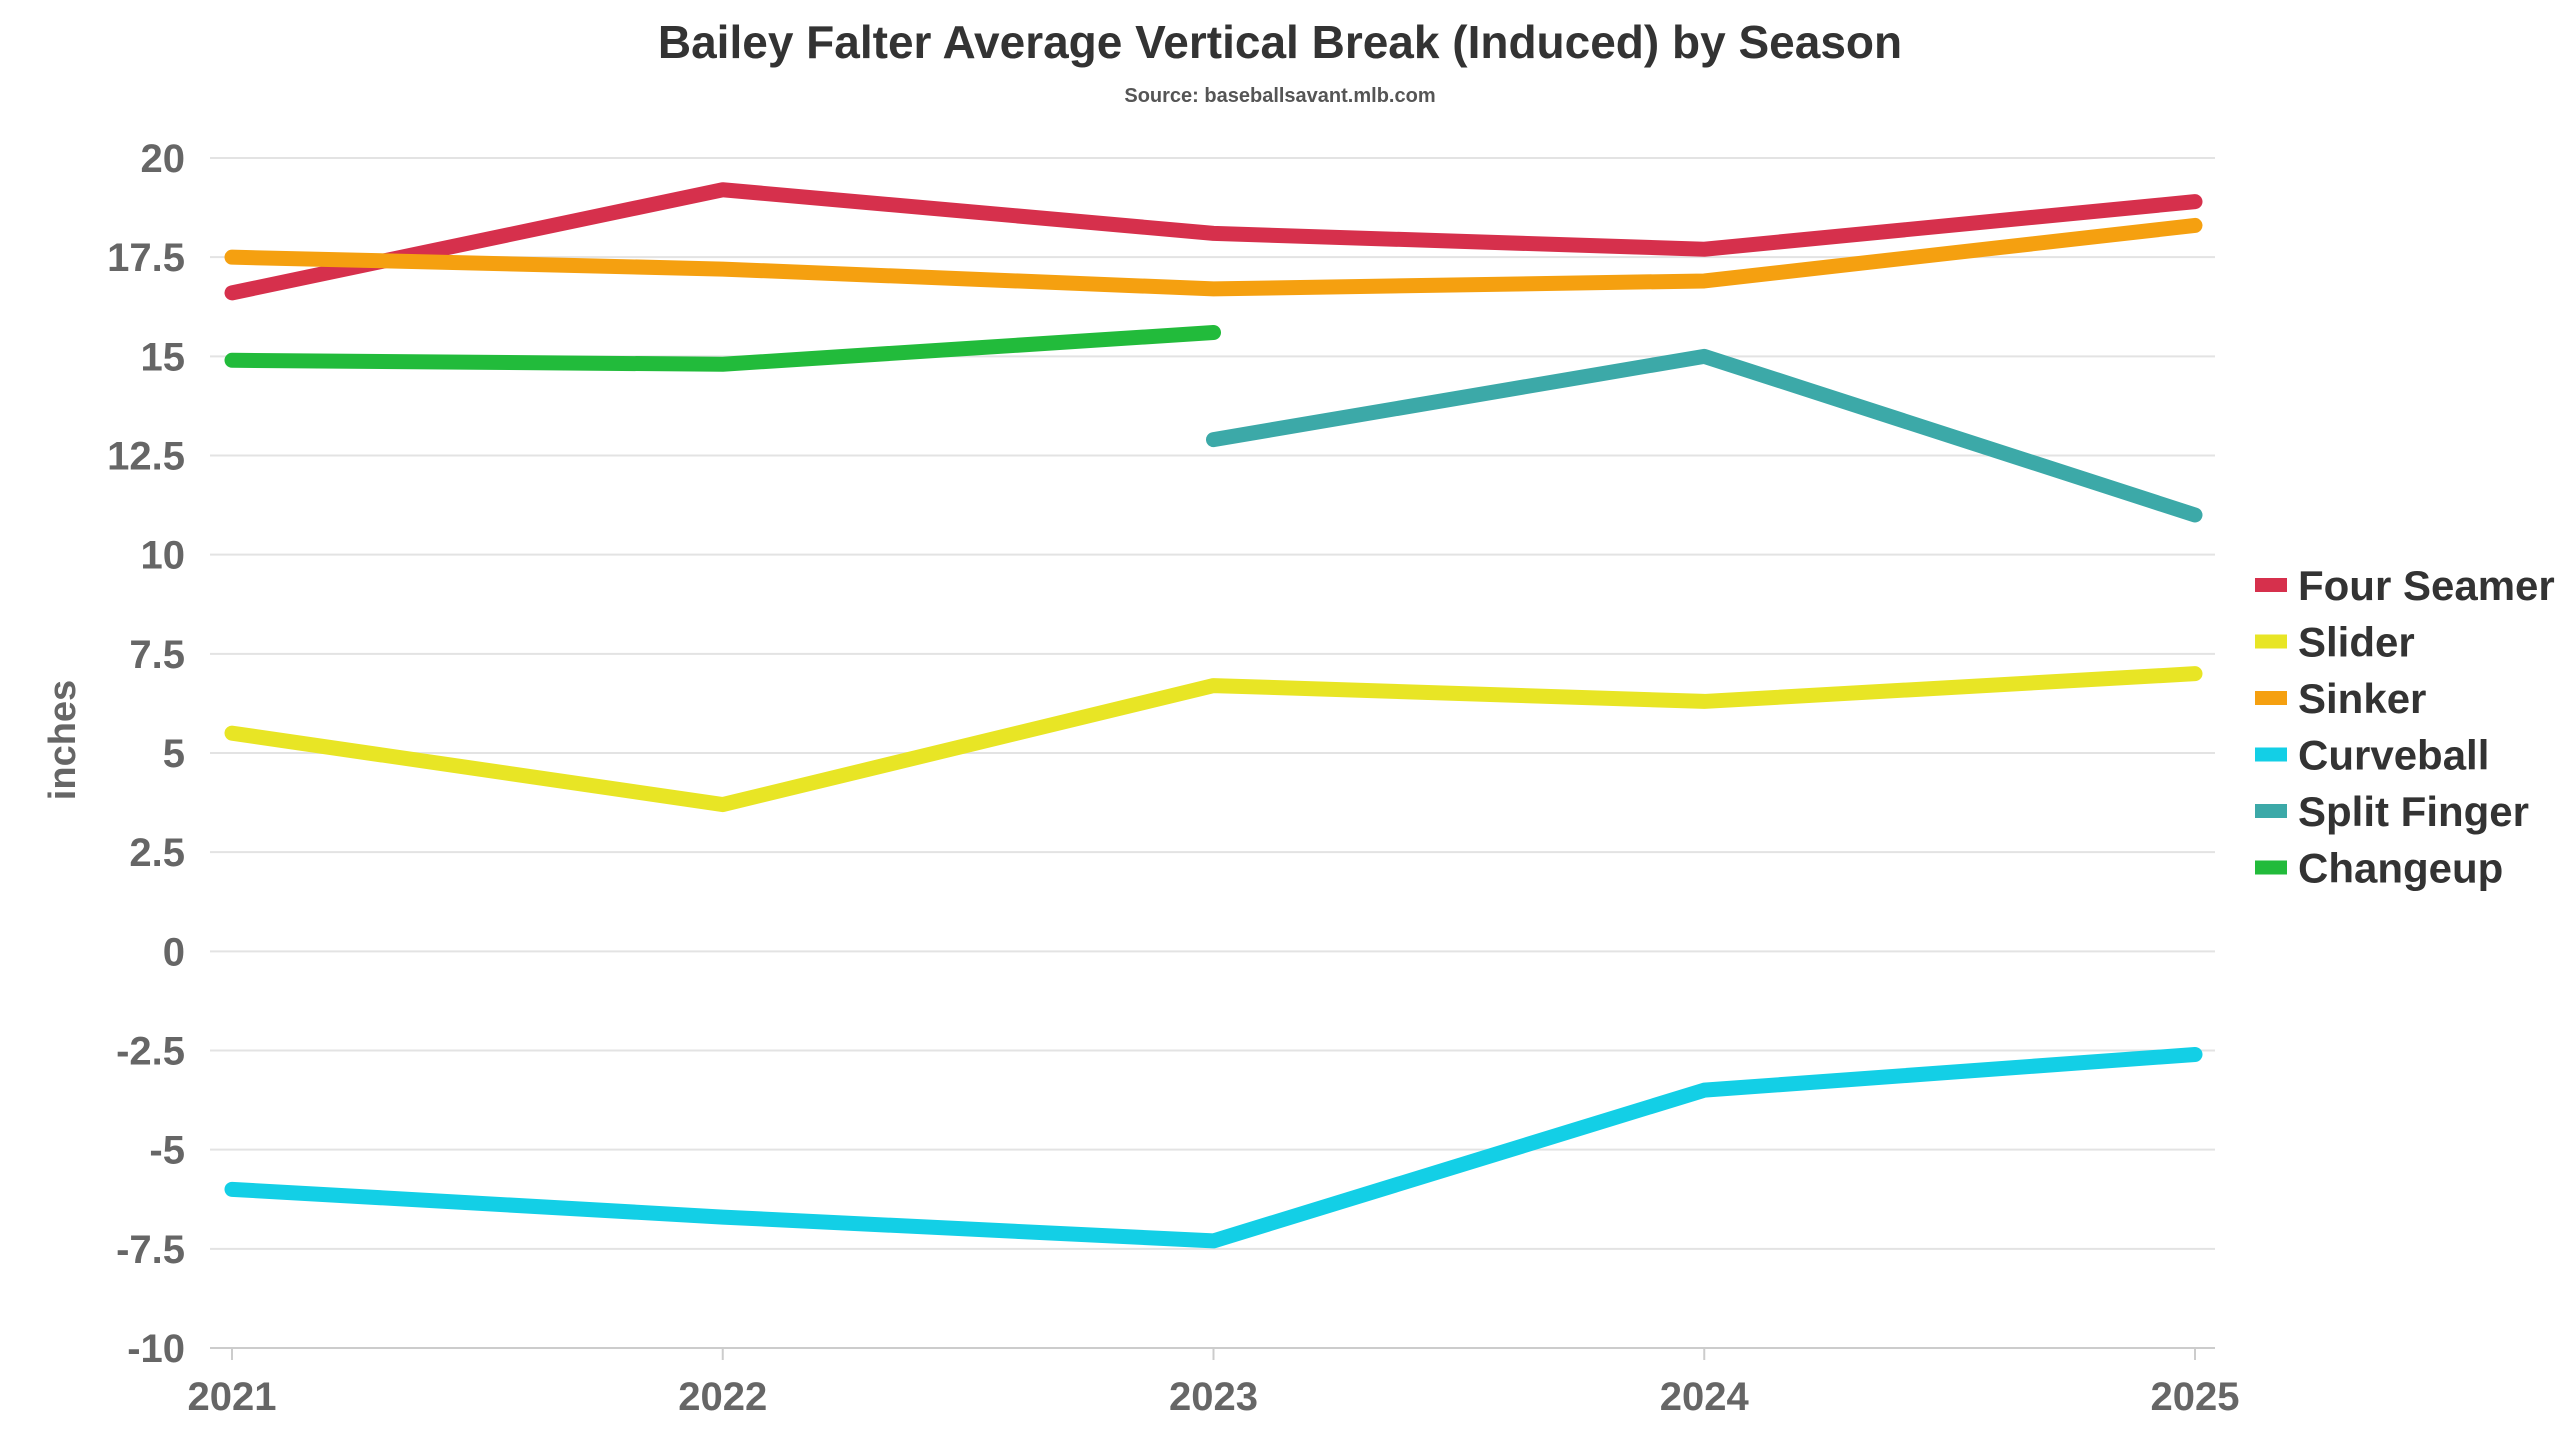 This screenshot has width=2560, height=1445. I want to click on legend-label-slider: Slider, so click(2356, 642).